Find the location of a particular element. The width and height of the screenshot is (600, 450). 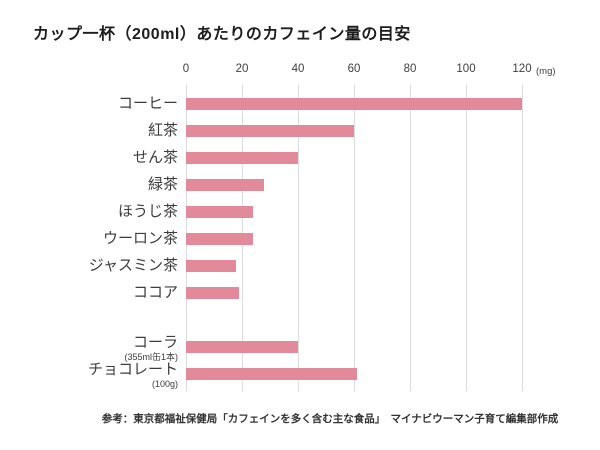

category-label: コーラ is located at coordinates (155, 342).